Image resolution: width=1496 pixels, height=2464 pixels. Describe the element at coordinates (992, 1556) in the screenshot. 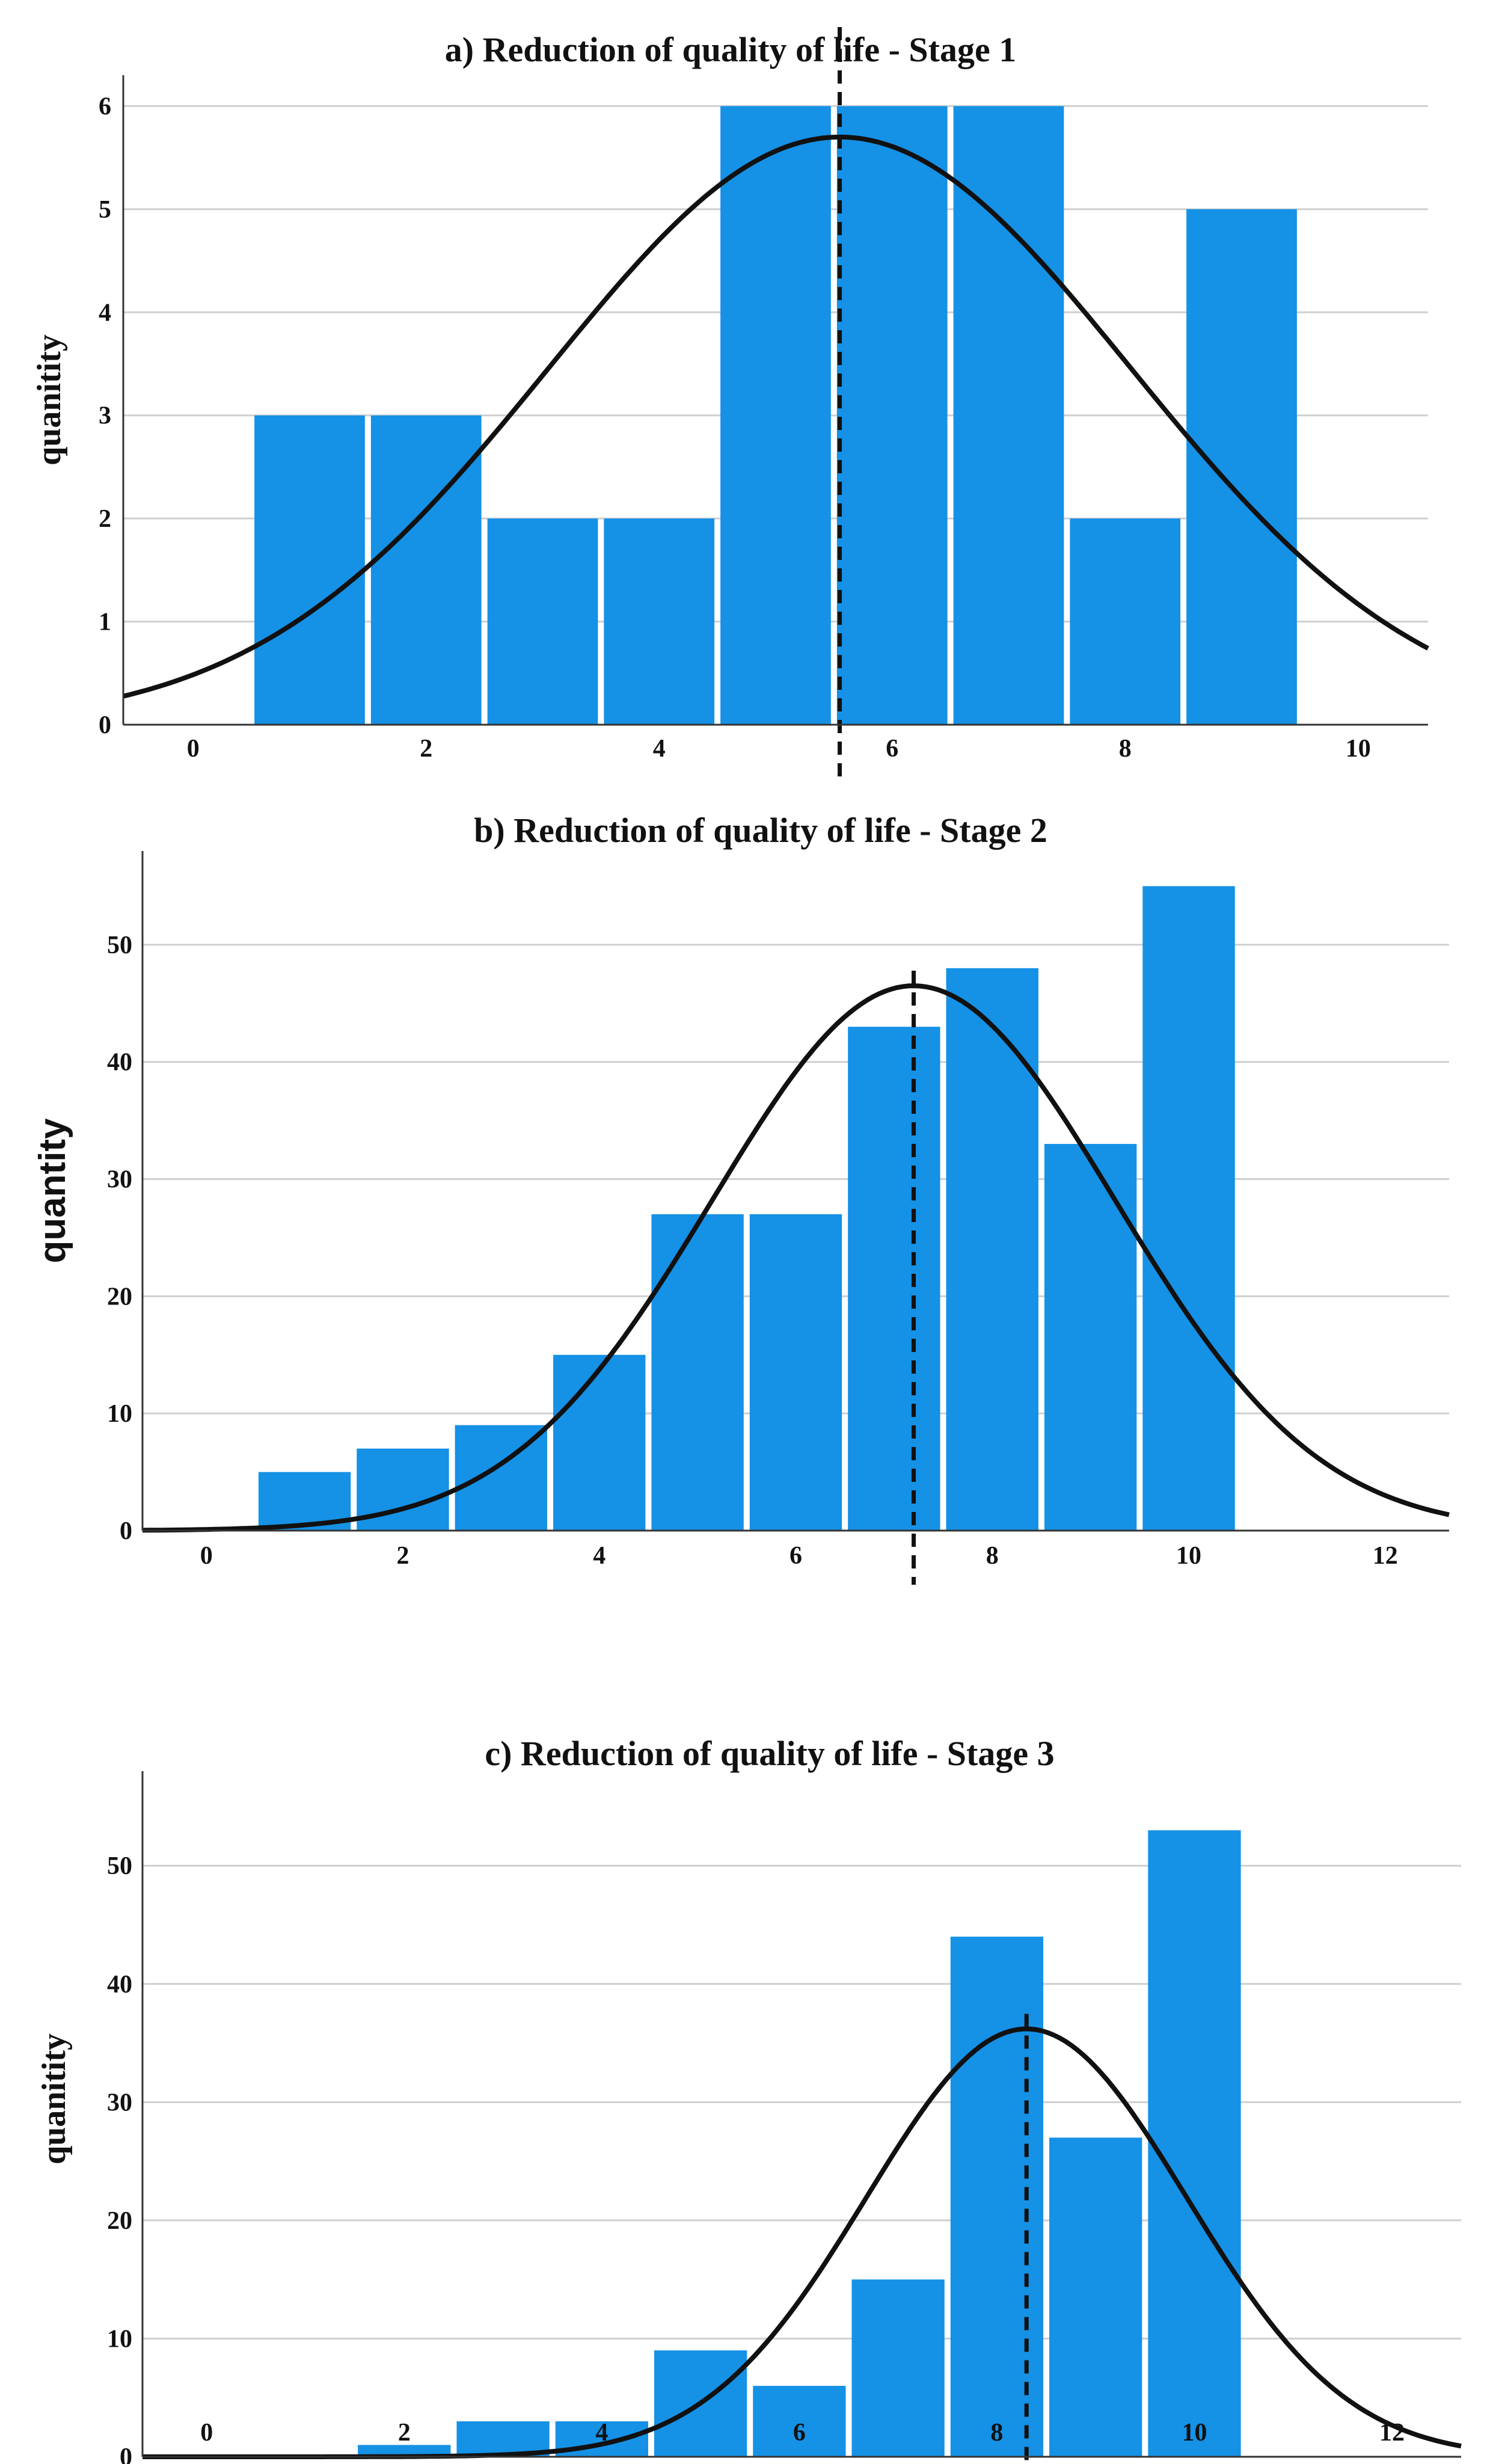

I see `chart-2-x-tick-label: 8` at that location.